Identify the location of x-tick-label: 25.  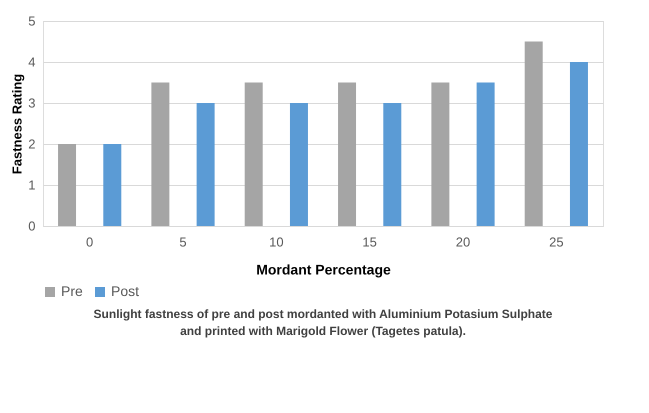
(556, 242).